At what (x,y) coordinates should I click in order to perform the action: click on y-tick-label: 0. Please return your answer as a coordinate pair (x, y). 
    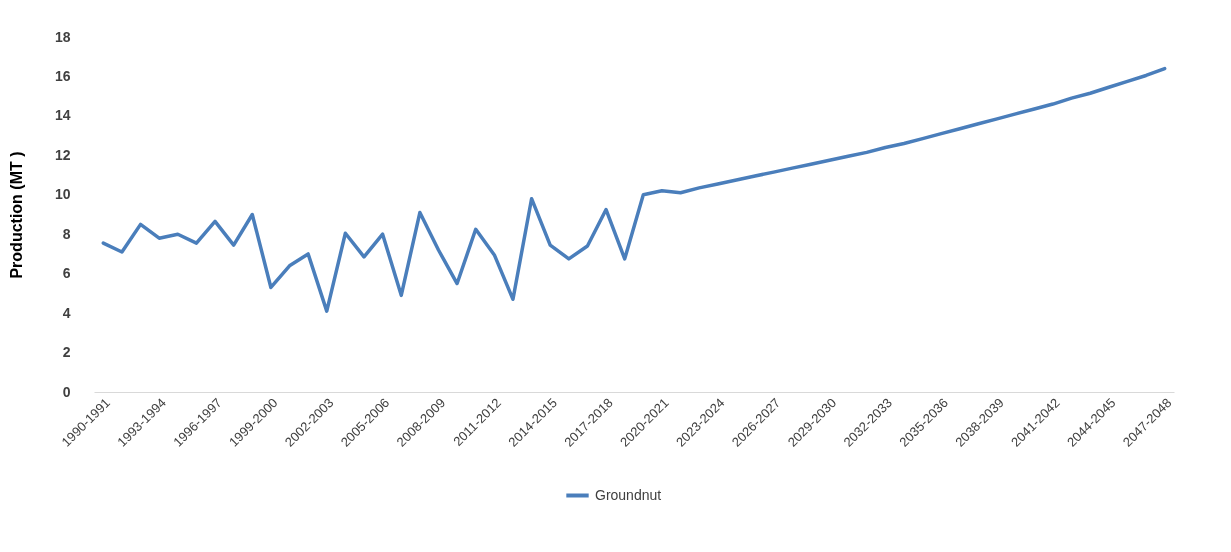
    Looking at the image, I should click on (66, 391).